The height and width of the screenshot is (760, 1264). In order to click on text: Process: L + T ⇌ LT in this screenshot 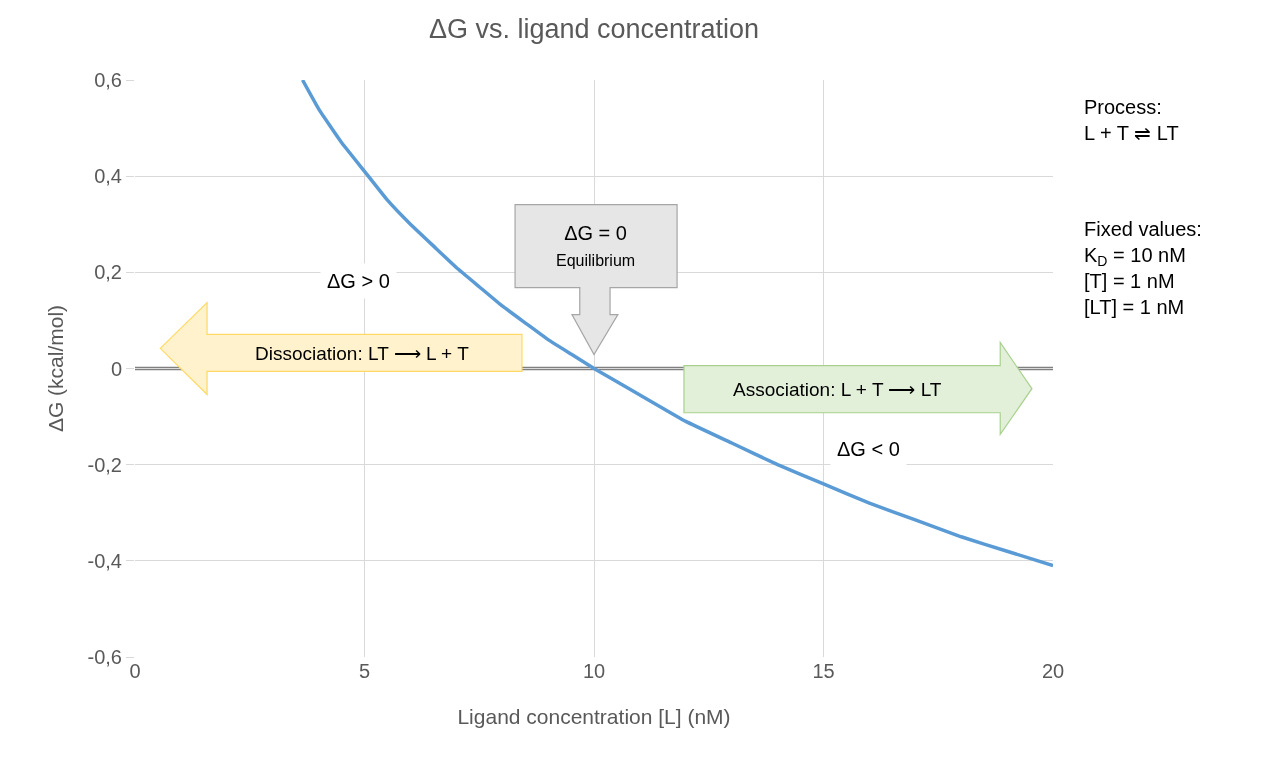, I will do `click(1131, 120)`.